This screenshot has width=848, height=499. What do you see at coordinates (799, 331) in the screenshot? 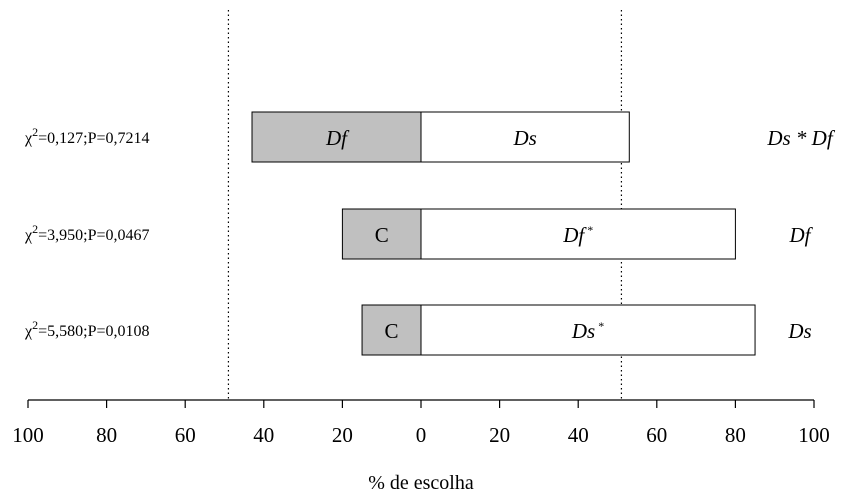
I see `outcome-label-row-3: Ds` at bounding box center [799, 331].